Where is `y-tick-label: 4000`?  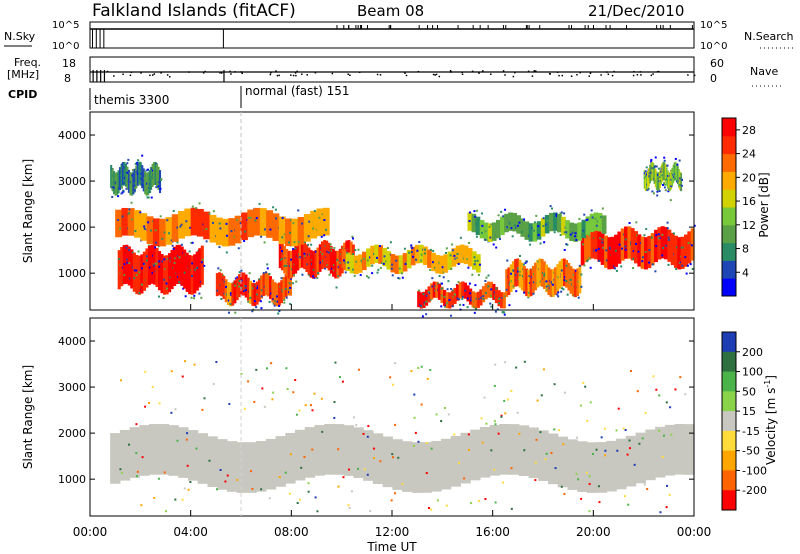 y-tick-label: 4000 is located at coordinates (72, 135).